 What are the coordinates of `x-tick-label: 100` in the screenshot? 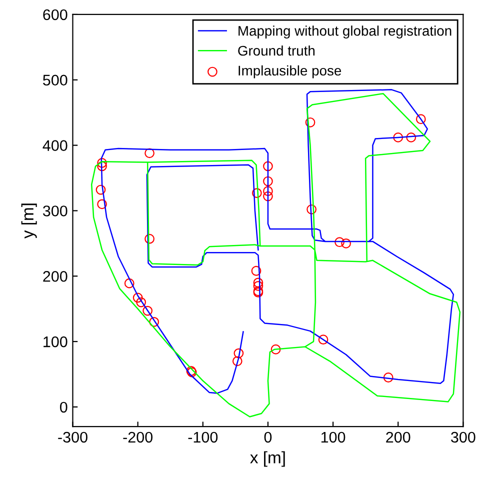 It's located at (333, 437).